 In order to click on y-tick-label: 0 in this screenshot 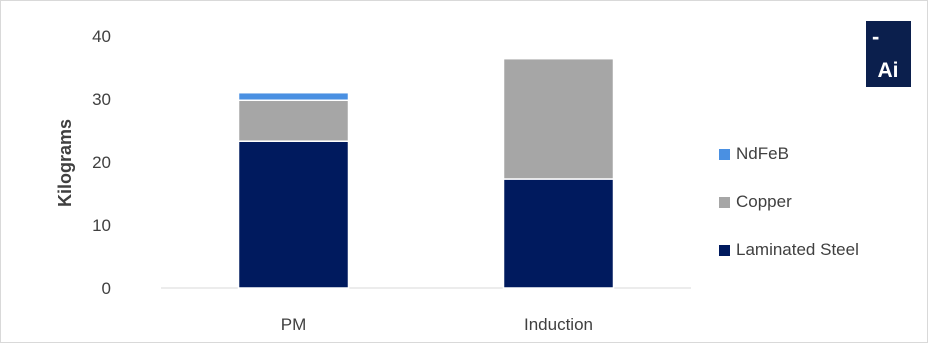, I will do `click(106, 288)`.